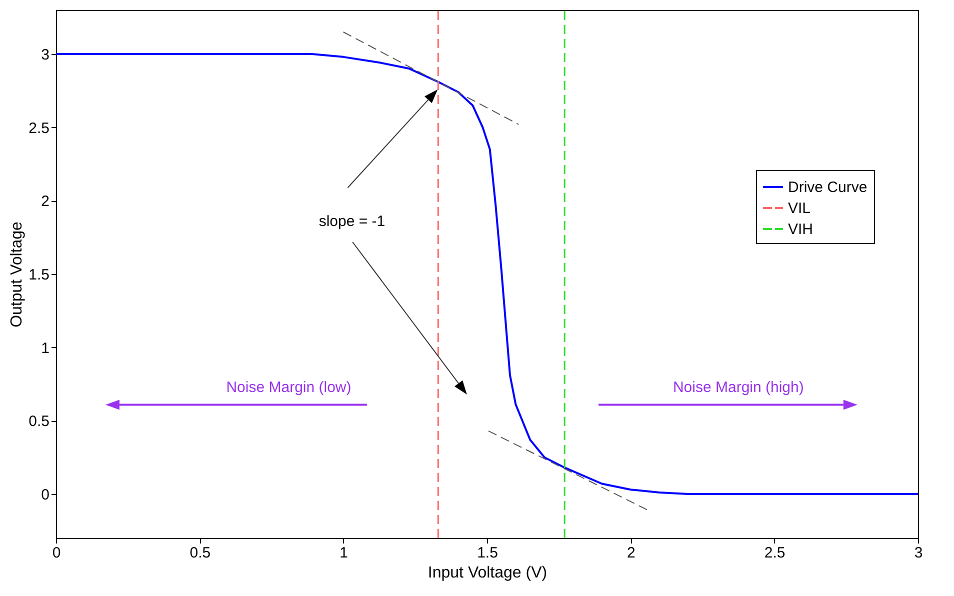 The height and width of the screenshot is (596, 954). Describe the element at coordinates (801, 229) in the screenshot. I see `legend-label: VIH` at that location.